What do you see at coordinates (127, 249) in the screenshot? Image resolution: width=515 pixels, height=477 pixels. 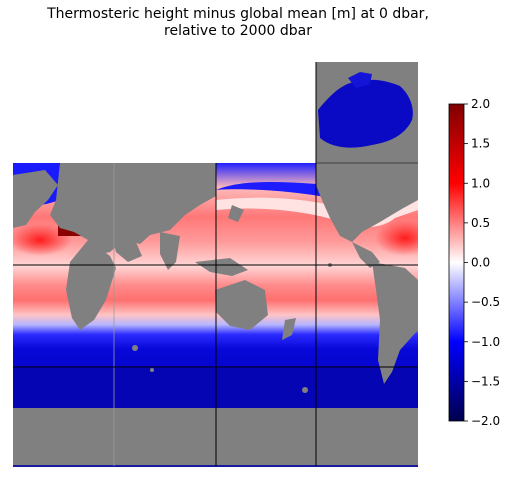 I see `land-arabia` at bounding box center [127, 249].